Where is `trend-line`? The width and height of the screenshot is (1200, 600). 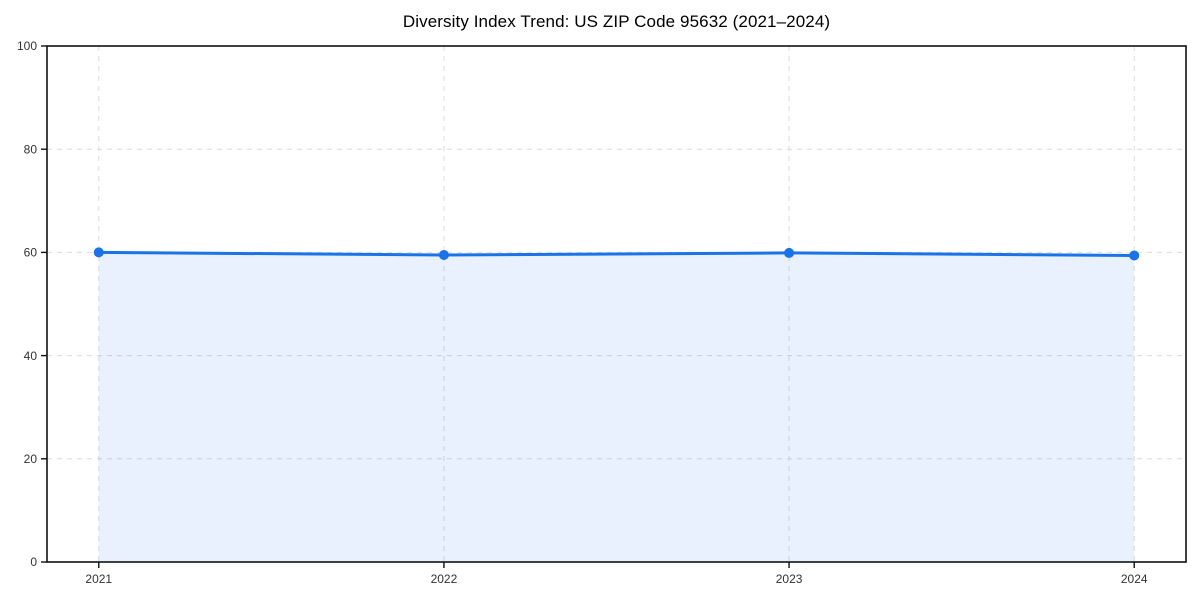 trend-line is located at coordinates (616, 253).